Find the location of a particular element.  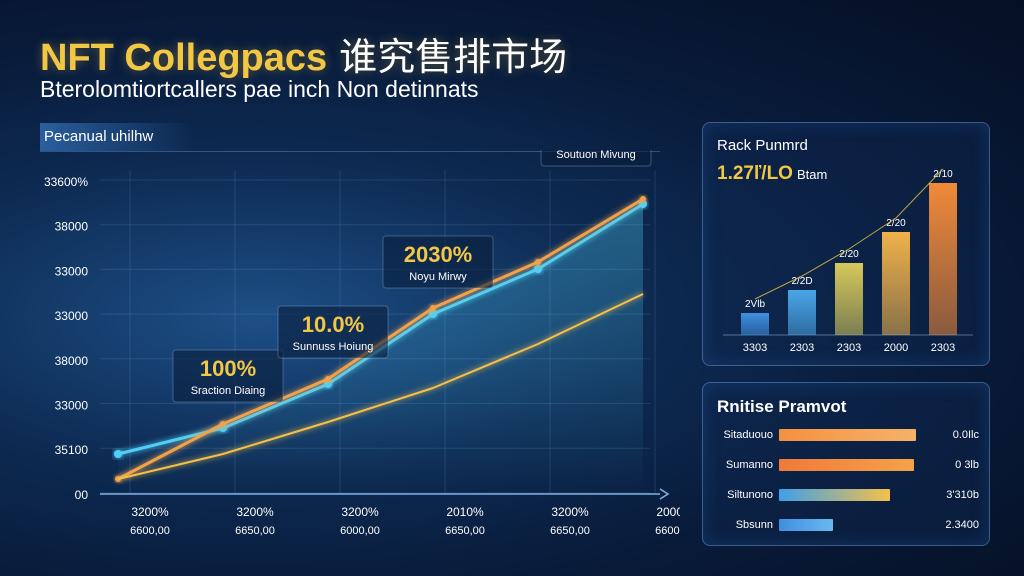

headline-unit: Btam is located at coordinates (812, 174).